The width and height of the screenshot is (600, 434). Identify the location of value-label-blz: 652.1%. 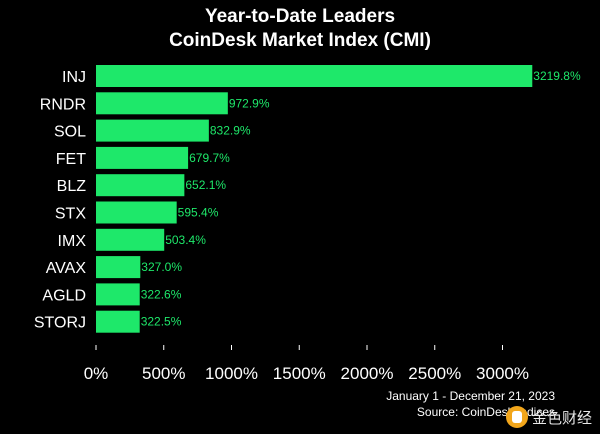
(205, 185).